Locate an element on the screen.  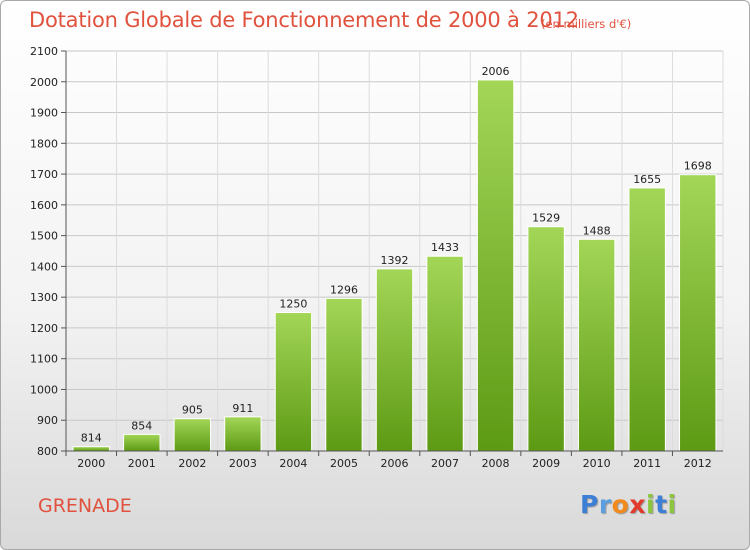
x-tick-label: 2002 is located at coordinates (192, 463).